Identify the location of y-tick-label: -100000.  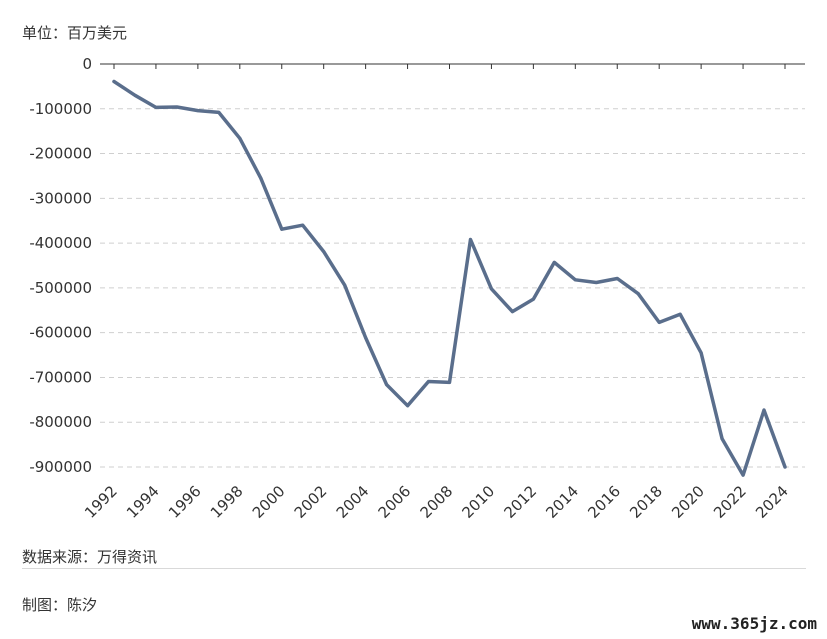
(60, 109).